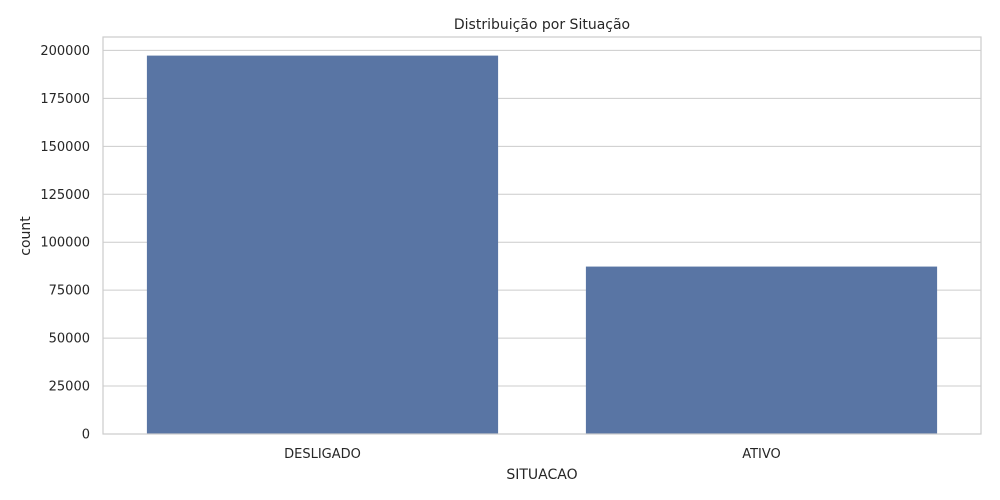 The image size is (1000, 500). What do you see at coordinates (26, 236) in the screenshot?
I see `y-axis-label: count` at bounding box center [26, 236].